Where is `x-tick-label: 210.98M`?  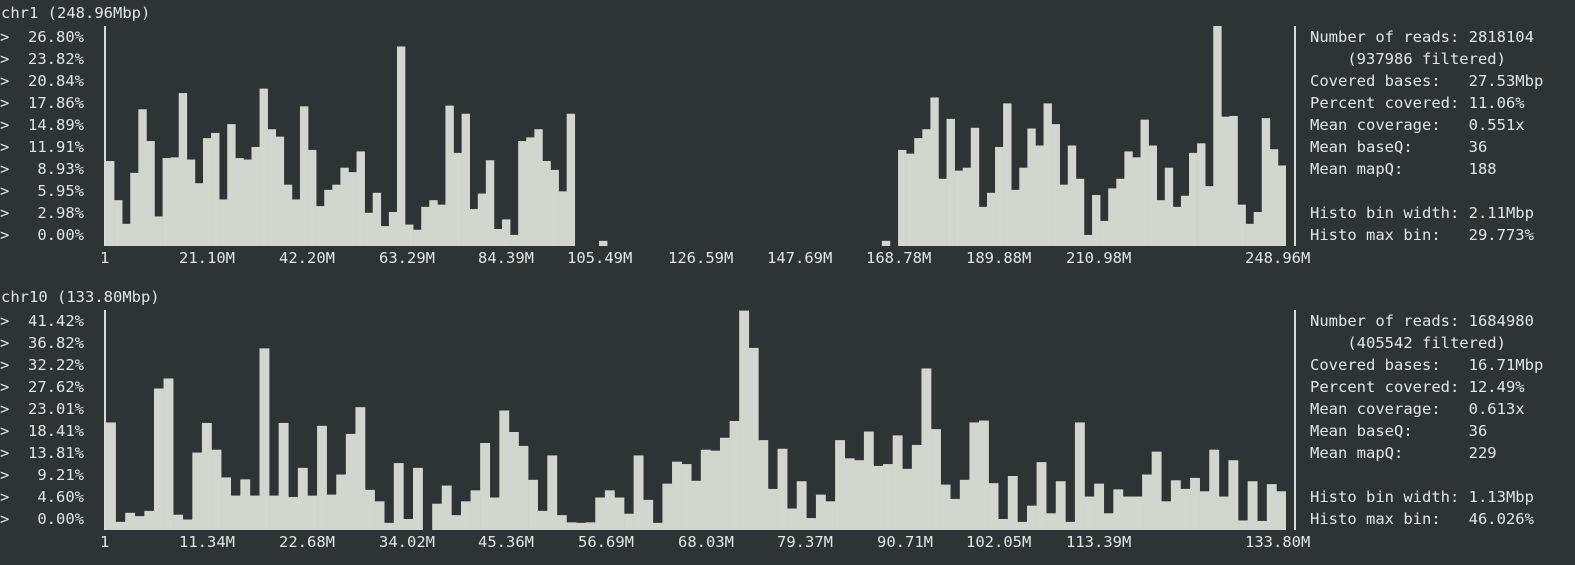
x-tick-label: 210.98M is located at coordinates (1099, 258).